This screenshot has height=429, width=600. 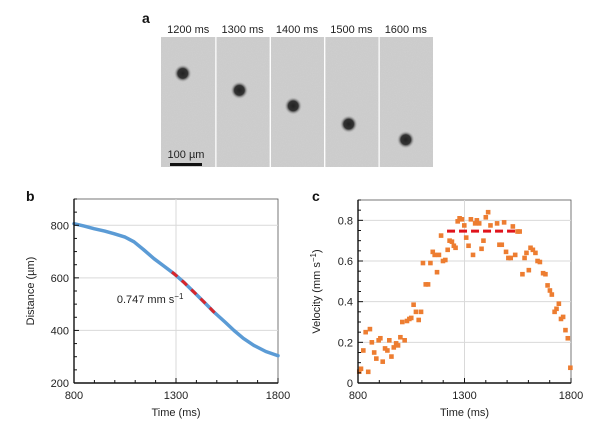 I want to click on y-tick-label: 0, so click(x=350, y=384).